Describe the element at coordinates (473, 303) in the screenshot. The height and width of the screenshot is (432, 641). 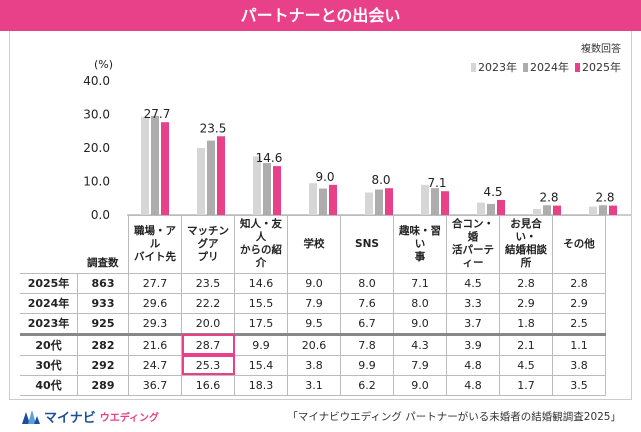
I see `table-cell: 3.3` at that location.